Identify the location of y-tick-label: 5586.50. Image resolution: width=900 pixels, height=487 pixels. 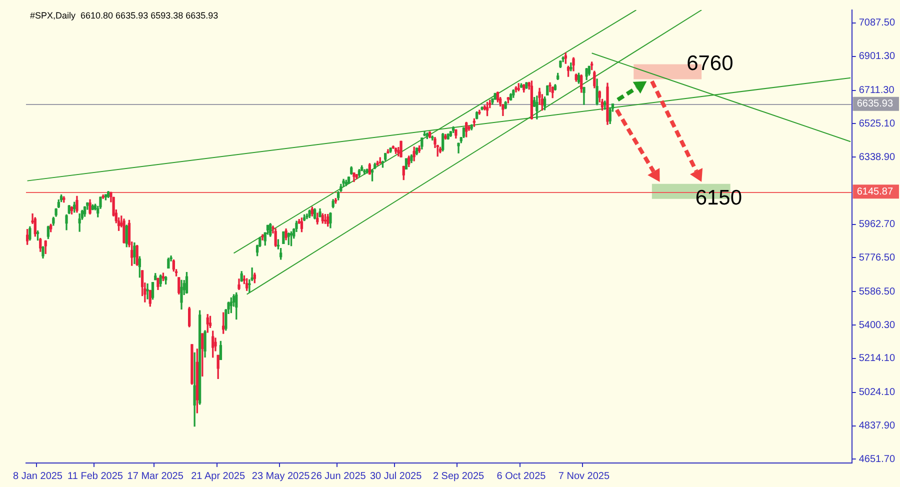
(877, 292).